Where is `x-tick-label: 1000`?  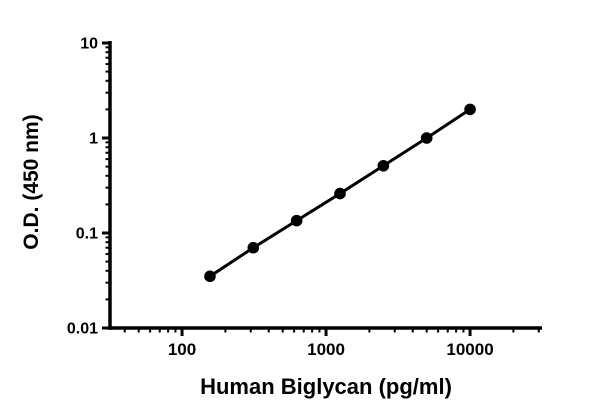
x-tick-label: 1000 is located at coordinates (326, 349).